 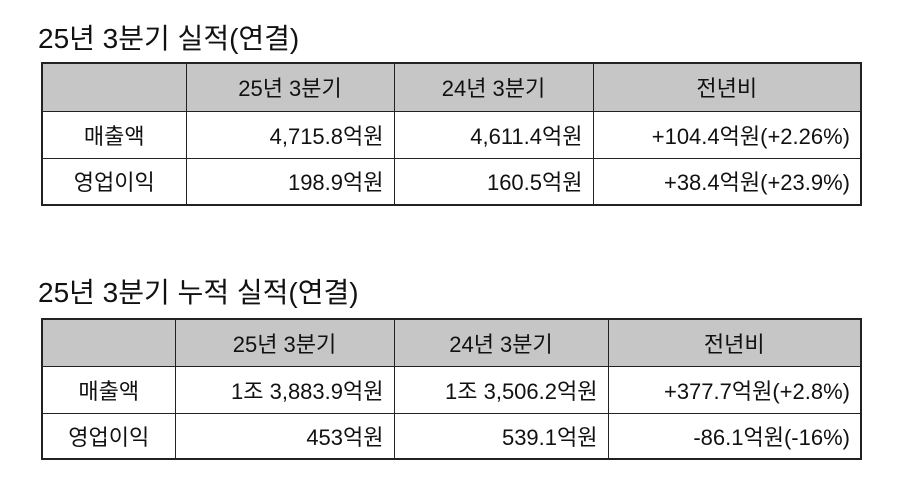 I want to click on table-row: 영업이익 453억원 539.1억원 -86.1억원(-16%), so click(x=451, y=436).